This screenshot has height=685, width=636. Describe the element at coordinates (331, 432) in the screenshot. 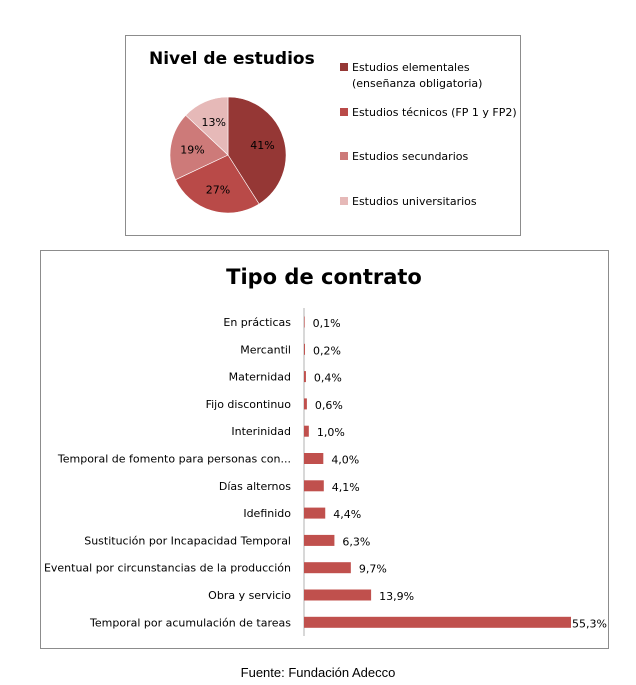

I see `bar-data-label: 1,0%` at that location.